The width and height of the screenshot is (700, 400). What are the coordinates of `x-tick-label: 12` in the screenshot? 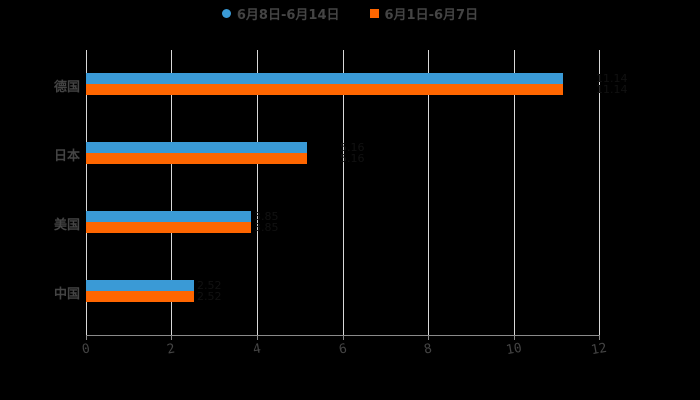 It's located at (599, 349).